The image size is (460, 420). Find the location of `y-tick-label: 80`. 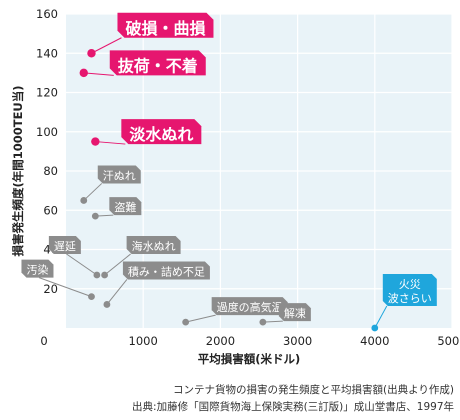

y-tick-label: 80 is located at coordinates (50, 171).